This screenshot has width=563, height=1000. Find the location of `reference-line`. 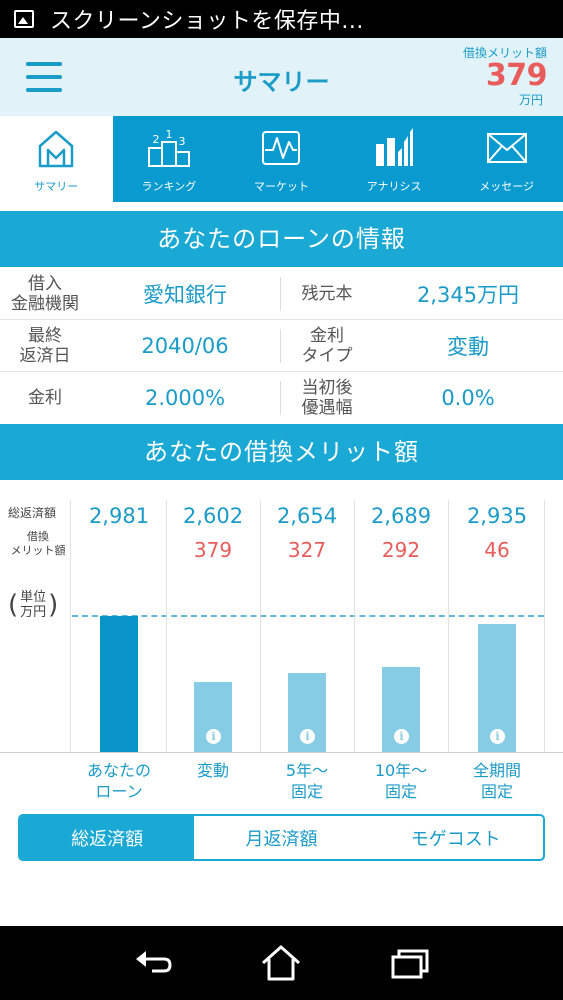

reference-line is located at coordinates (308, 616).